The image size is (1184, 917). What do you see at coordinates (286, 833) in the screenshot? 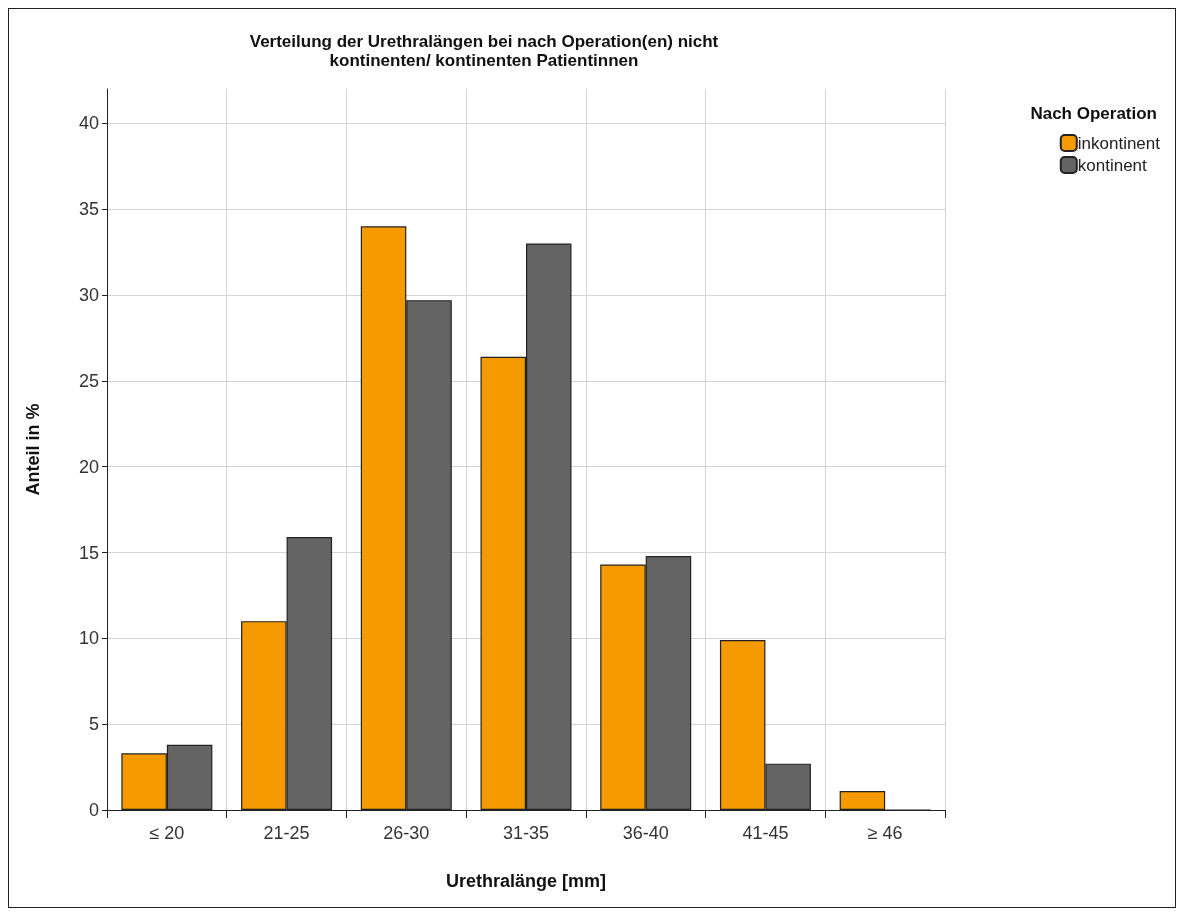
I see `x-tick-label: 21-25` at bounding box center [286, 833].